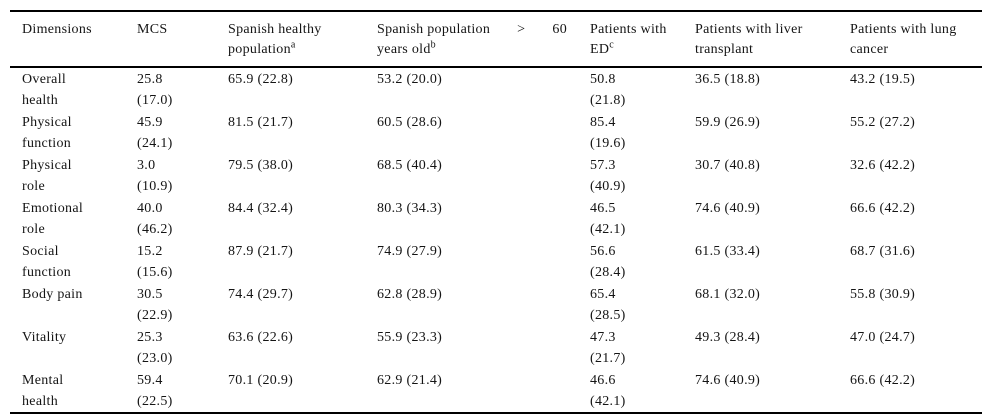 Image resolution: width=992 pixels, height=417 pixels. Describe the element at coordinates (708, 122) in the screenshot. I see `liver-value: 59.9` at that location.